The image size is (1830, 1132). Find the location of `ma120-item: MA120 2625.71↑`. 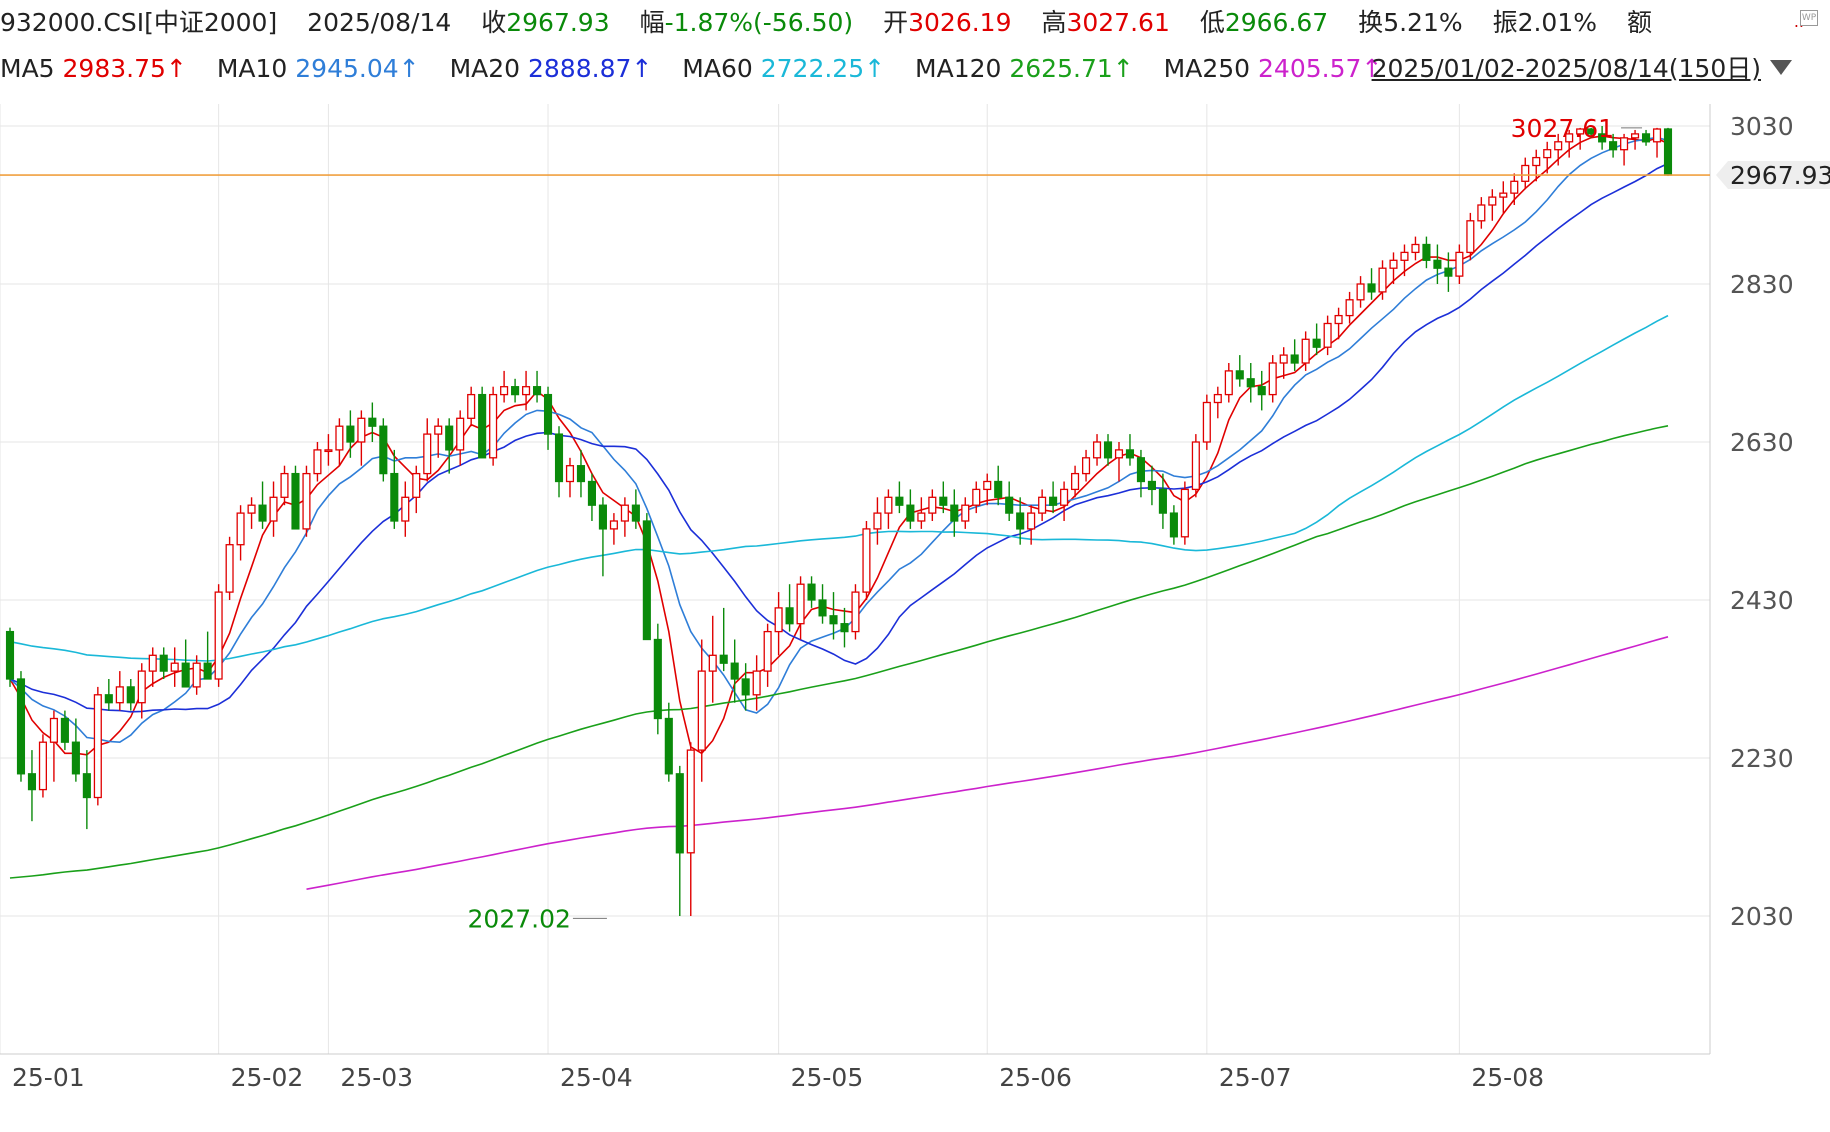

ma120-item: MA120 2625.71↑ is located at coordinates (1024, 68).